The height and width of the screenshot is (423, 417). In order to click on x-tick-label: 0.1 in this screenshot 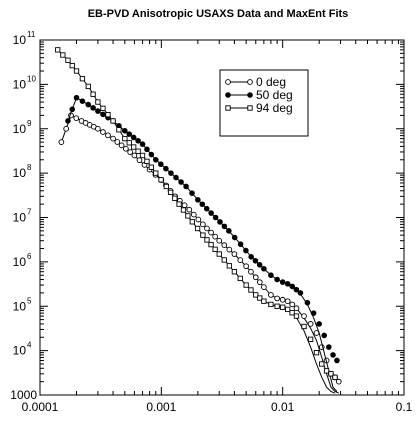, I will do `click(404, 407)`.